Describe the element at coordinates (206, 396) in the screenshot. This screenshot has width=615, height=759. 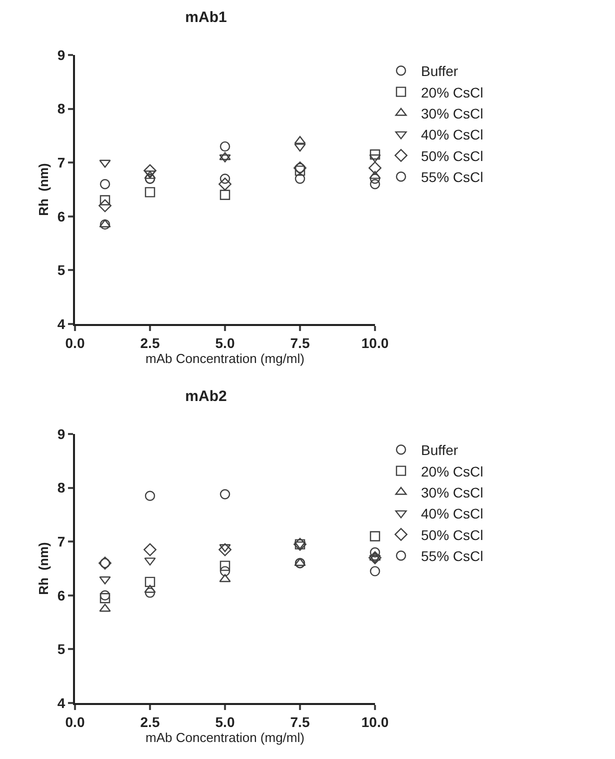
I see `chart-title: mAb2` at that location.